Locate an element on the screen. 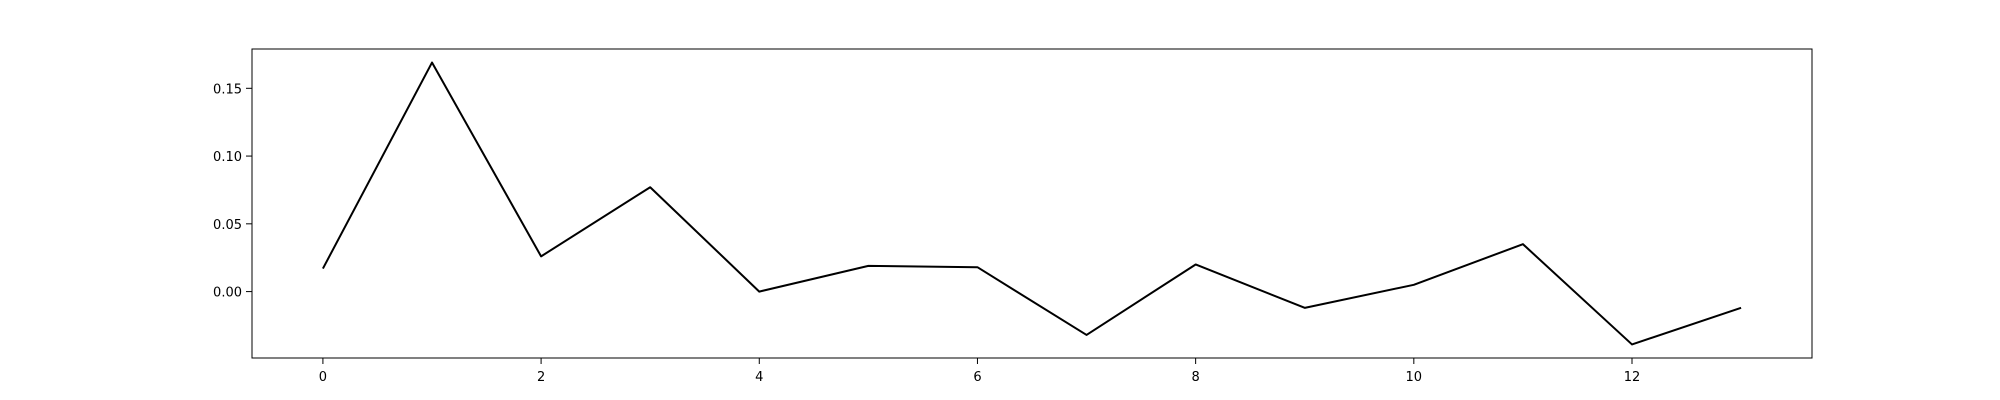 The width and height of the screenshot is (2000, 400). x-tick-label: 6 is located at coordinates (977, 377).